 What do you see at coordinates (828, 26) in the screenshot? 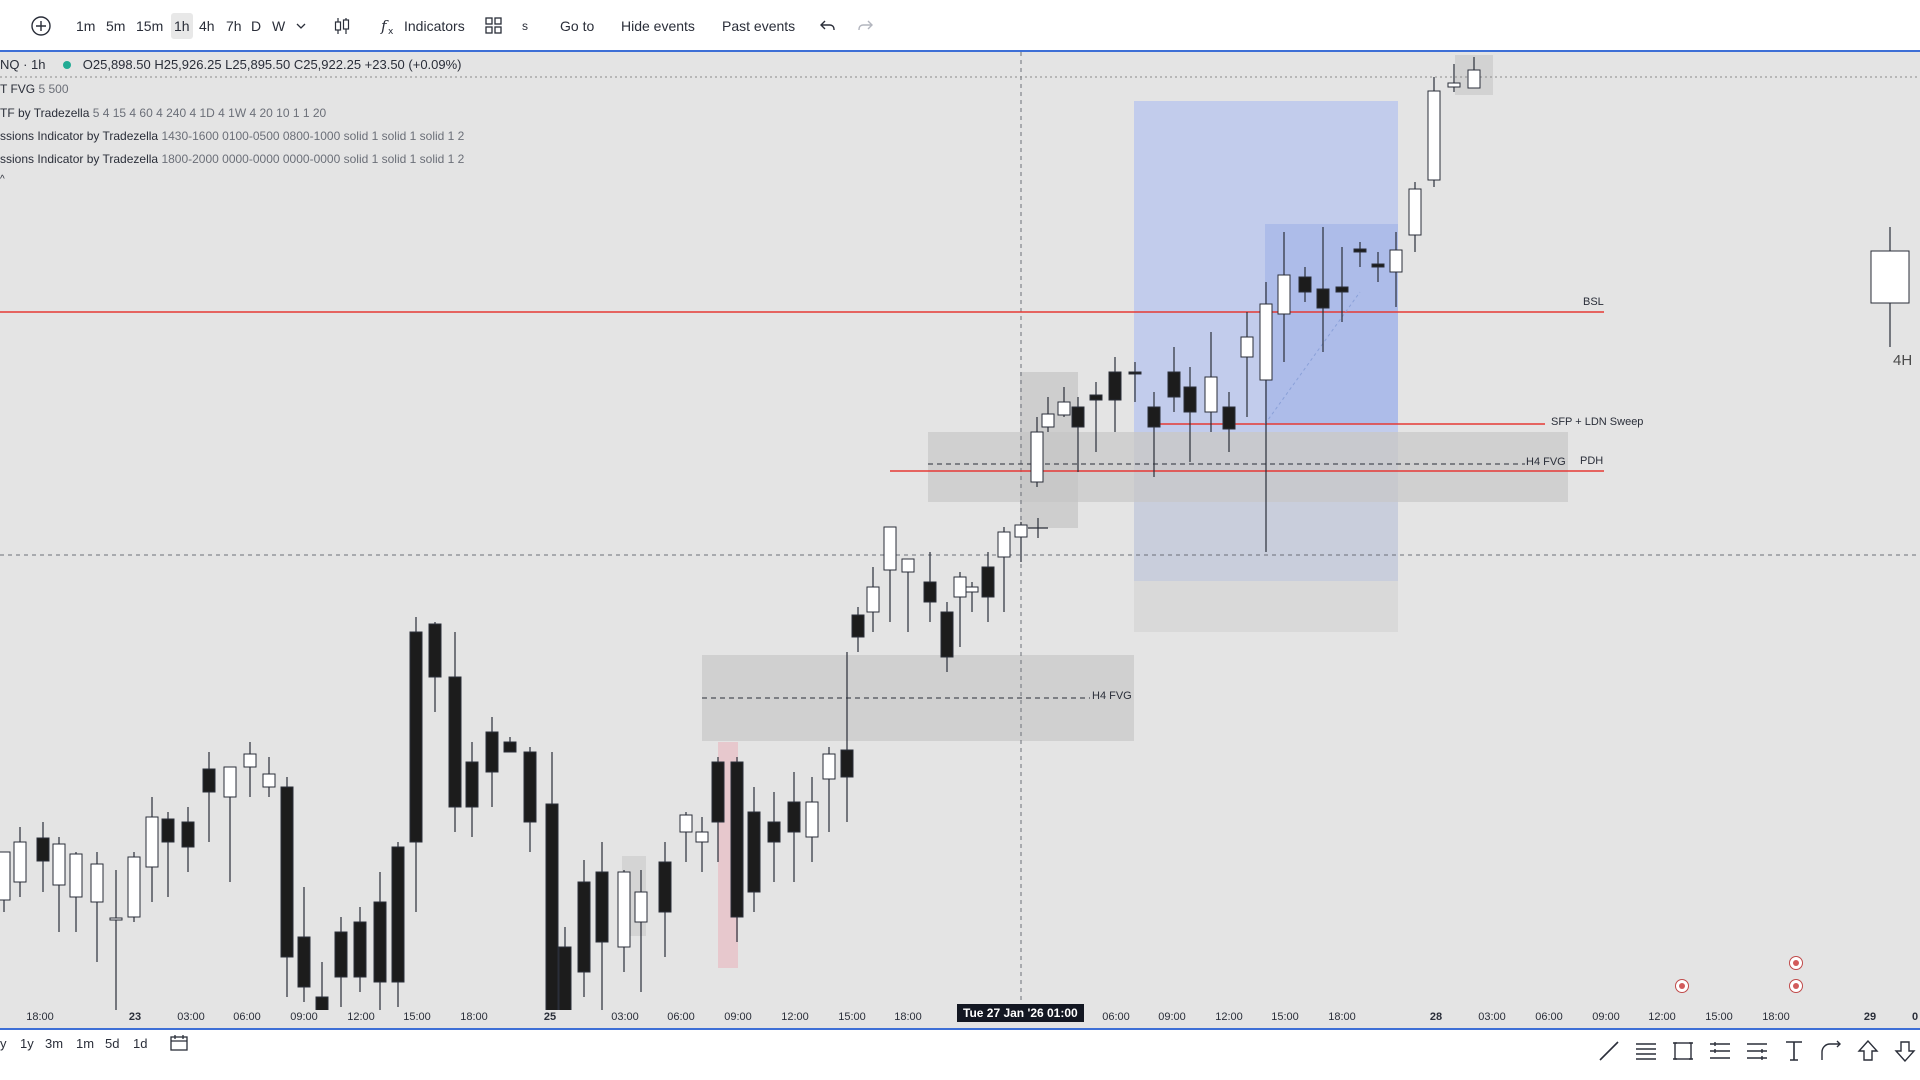
I see `undo-icon` at bounding box center [828, 26].